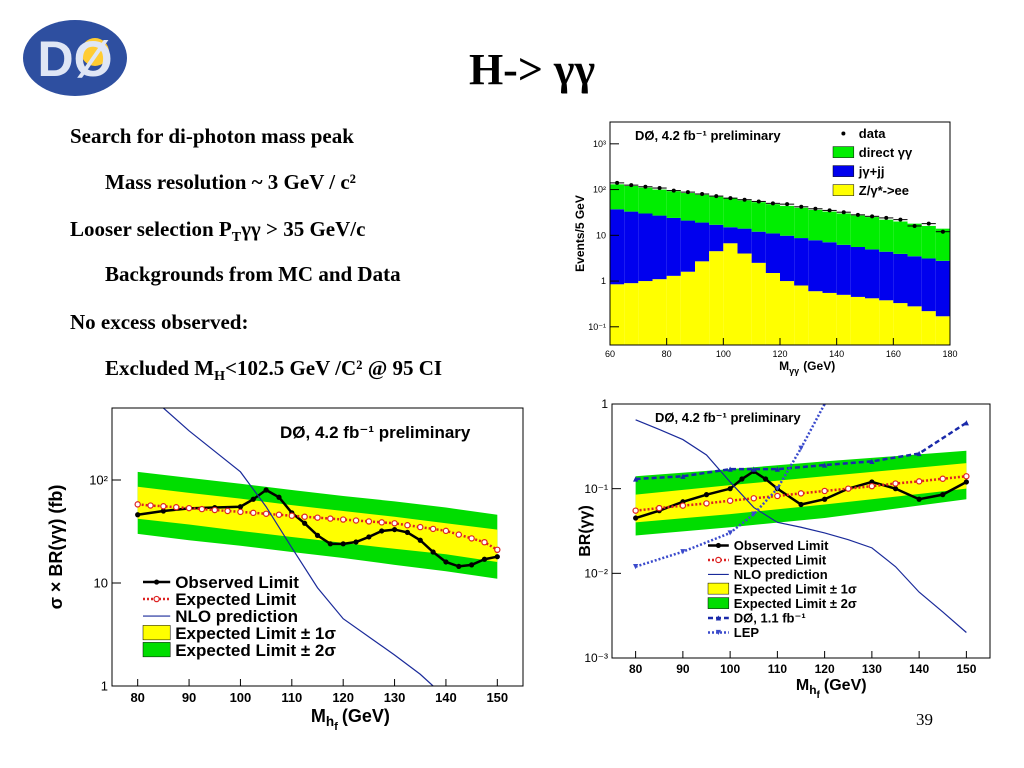  Describe the element at coordinates (610, 354) in the screenshot. I see `x-tick-label: 60` at that location.